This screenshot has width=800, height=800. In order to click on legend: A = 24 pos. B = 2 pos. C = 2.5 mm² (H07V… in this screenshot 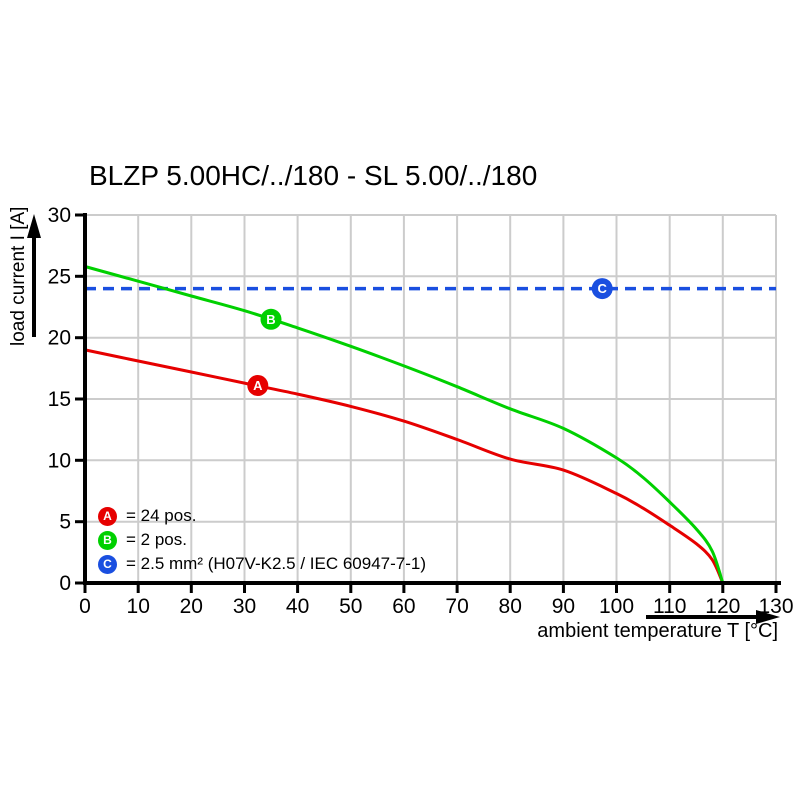, I will do `click(262, 540)`.